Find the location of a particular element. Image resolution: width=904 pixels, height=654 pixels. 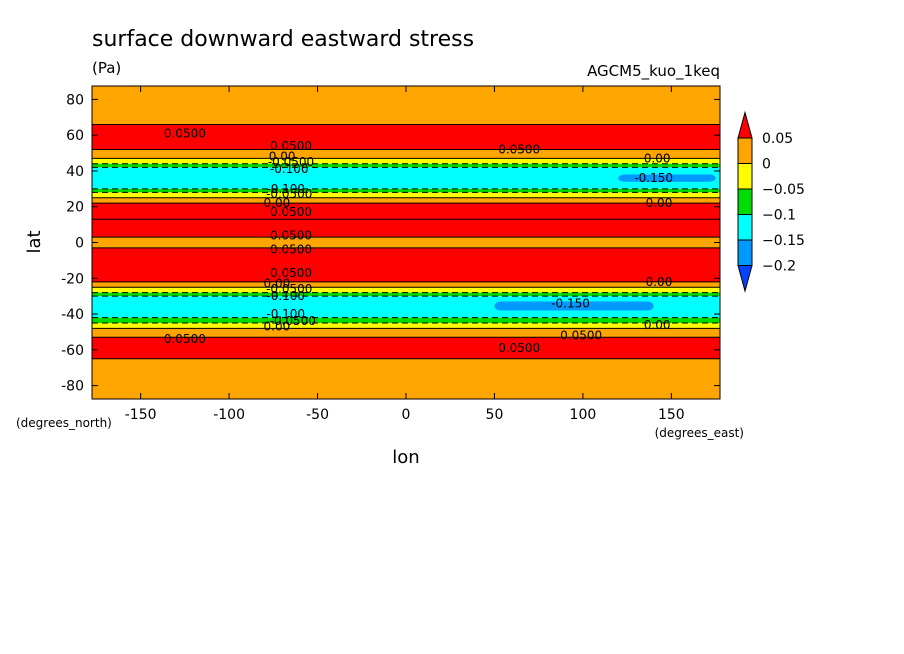

colorbar: 0.05 0 −0.05 −0.1 −0.15 −0.2 is located at coordinates (771, 201).